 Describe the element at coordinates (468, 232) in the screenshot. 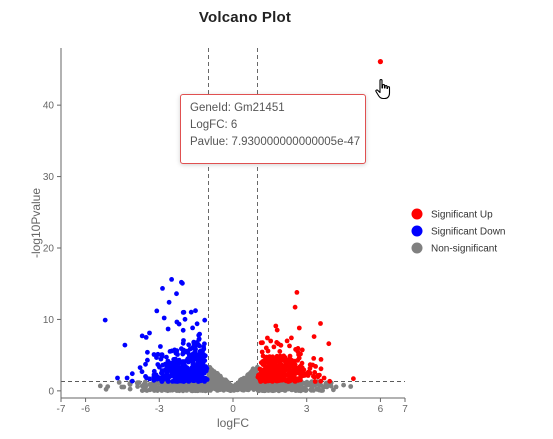

I see `legend-label: Significant Down` at that location.